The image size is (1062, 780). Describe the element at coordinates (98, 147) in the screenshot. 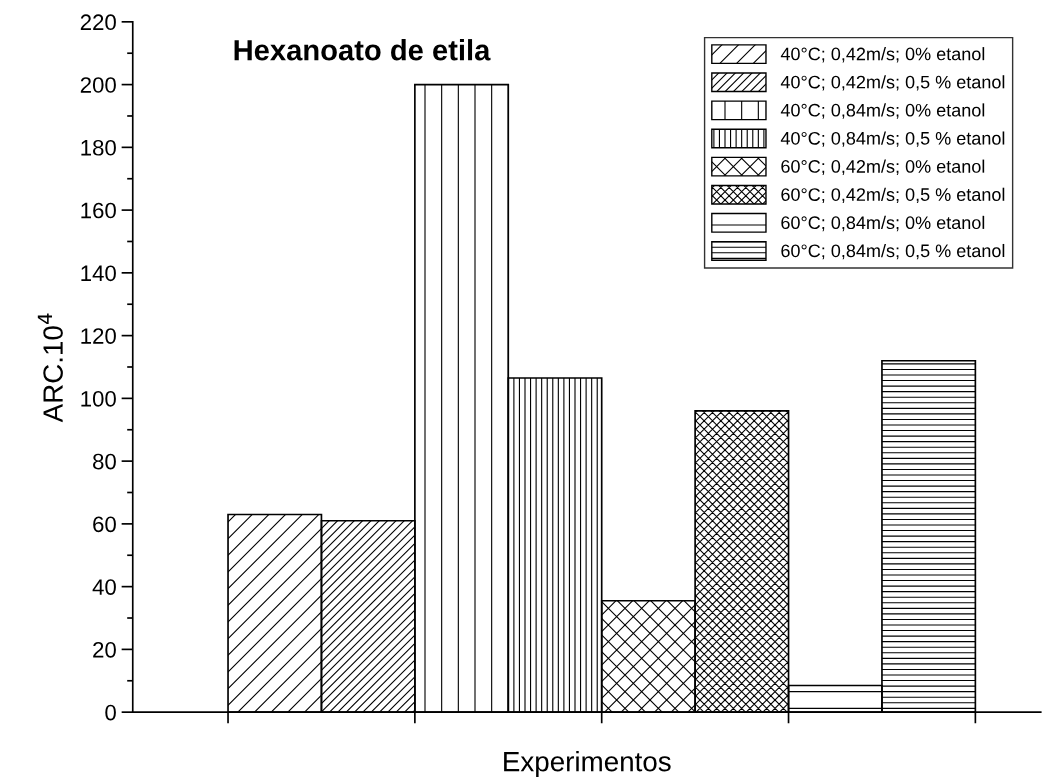

I see `y-tick-label: 180` at that location.